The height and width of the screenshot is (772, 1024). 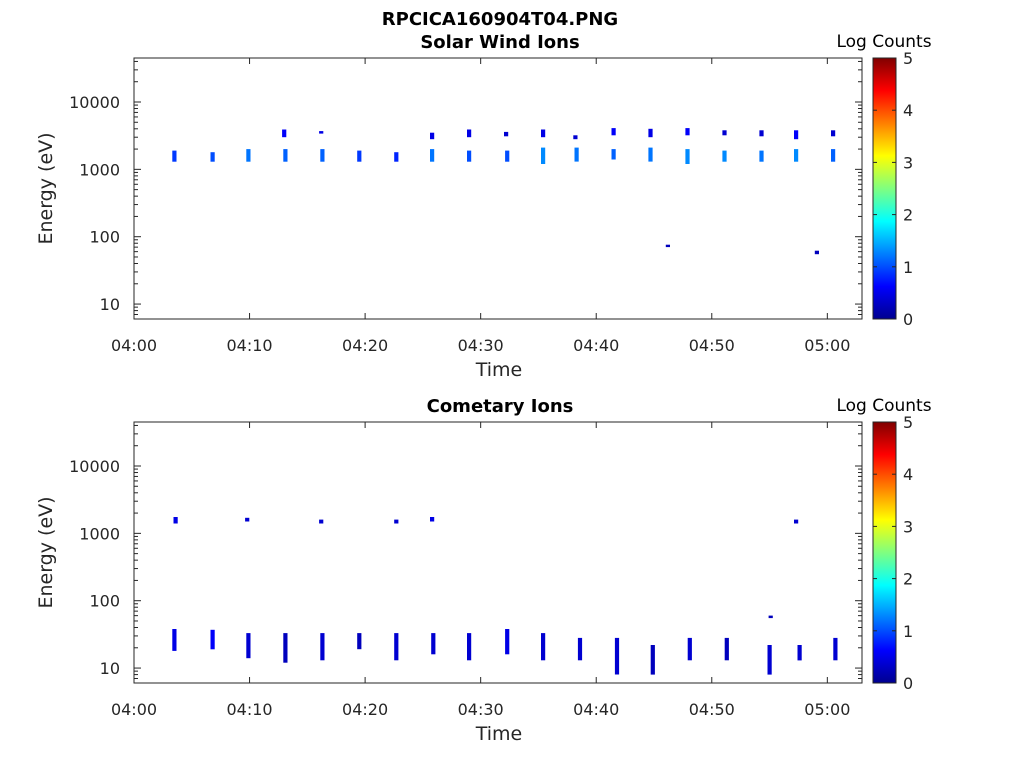 What do you see at coordinates (500, 406) in the screenshot?
I see `panel-title: Cometary Ions` at bounding box center [500, 406].